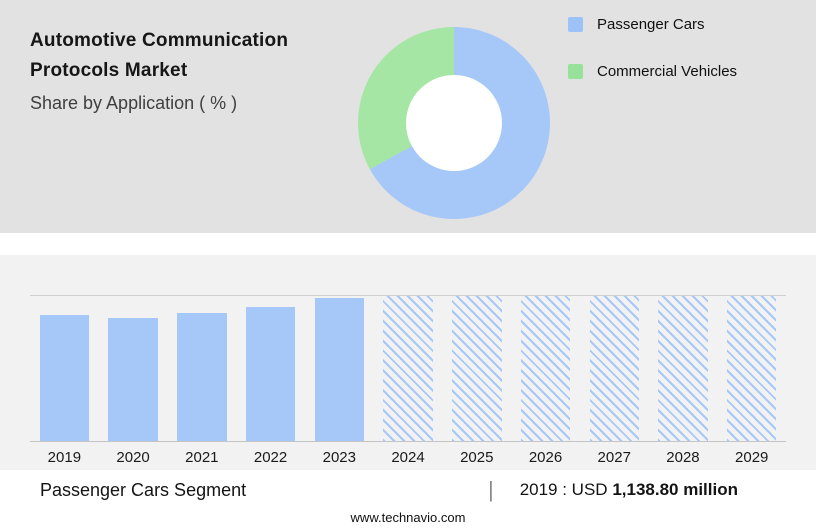  I want to click on donut-hole, so click(454, 123).